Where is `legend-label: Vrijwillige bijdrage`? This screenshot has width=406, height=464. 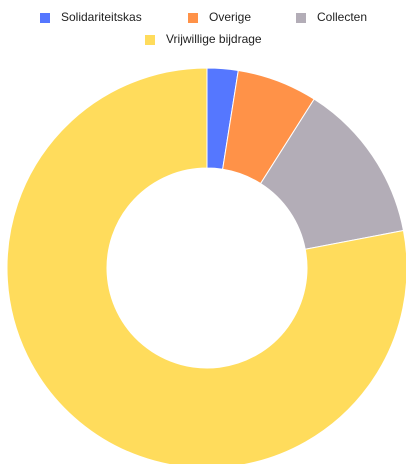 legend-label: Vrijwillige bijdrage is located at coordinates (214, 39).